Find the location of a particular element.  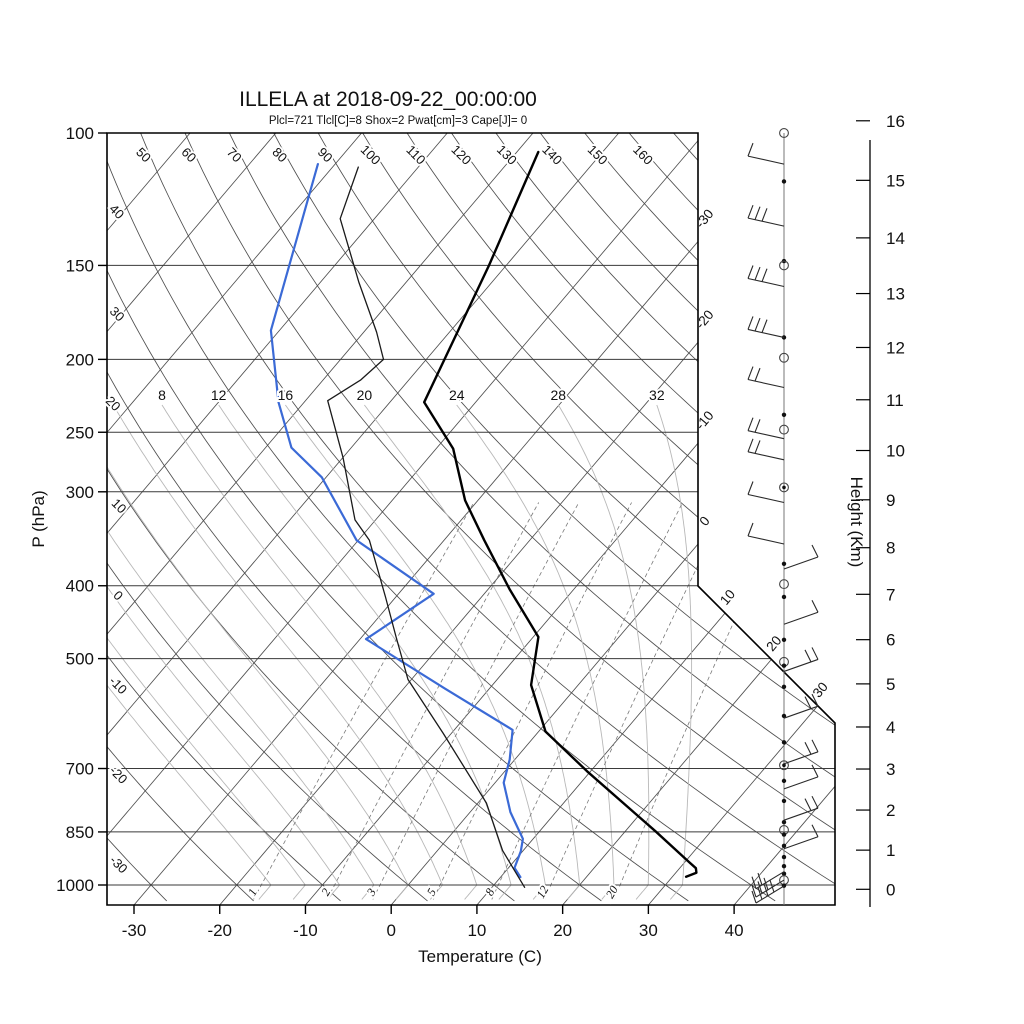

svg-text: 11 is located at coordinates (895, 400).